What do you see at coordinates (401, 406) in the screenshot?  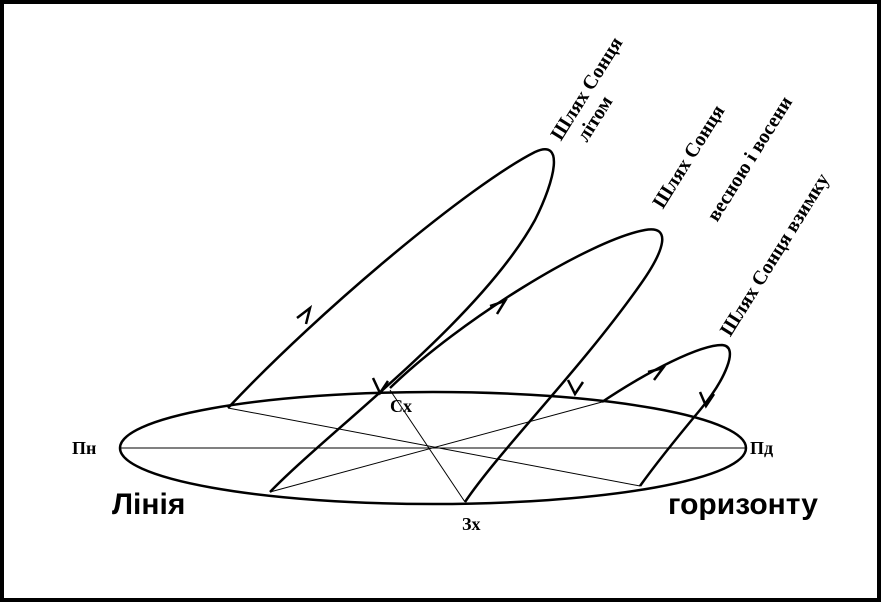 I see `east-label: Сх` at bounding box center [401, 406].